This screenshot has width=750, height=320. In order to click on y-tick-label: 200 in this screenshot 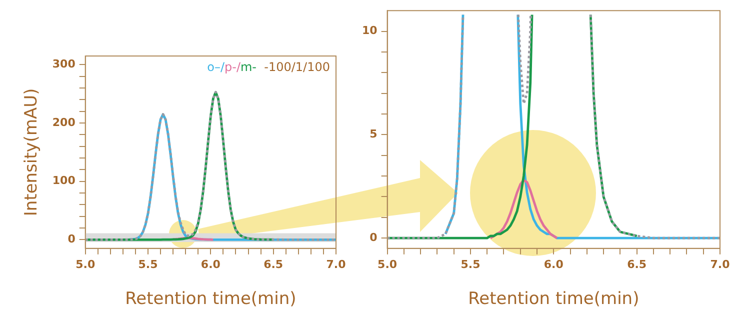, I will do `click(64, 122)`.